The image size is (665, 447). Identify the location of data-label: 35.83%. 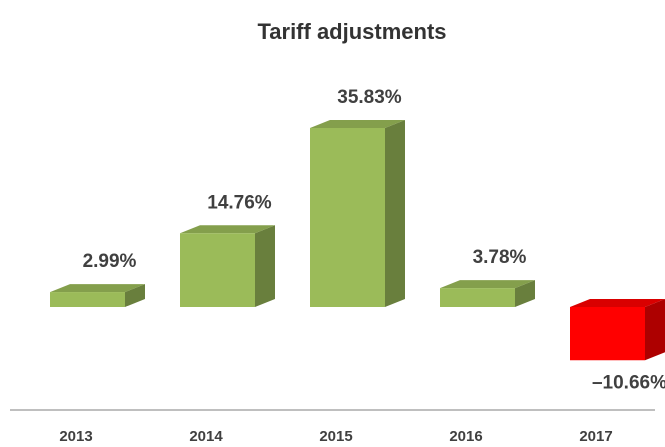
(369, 97).